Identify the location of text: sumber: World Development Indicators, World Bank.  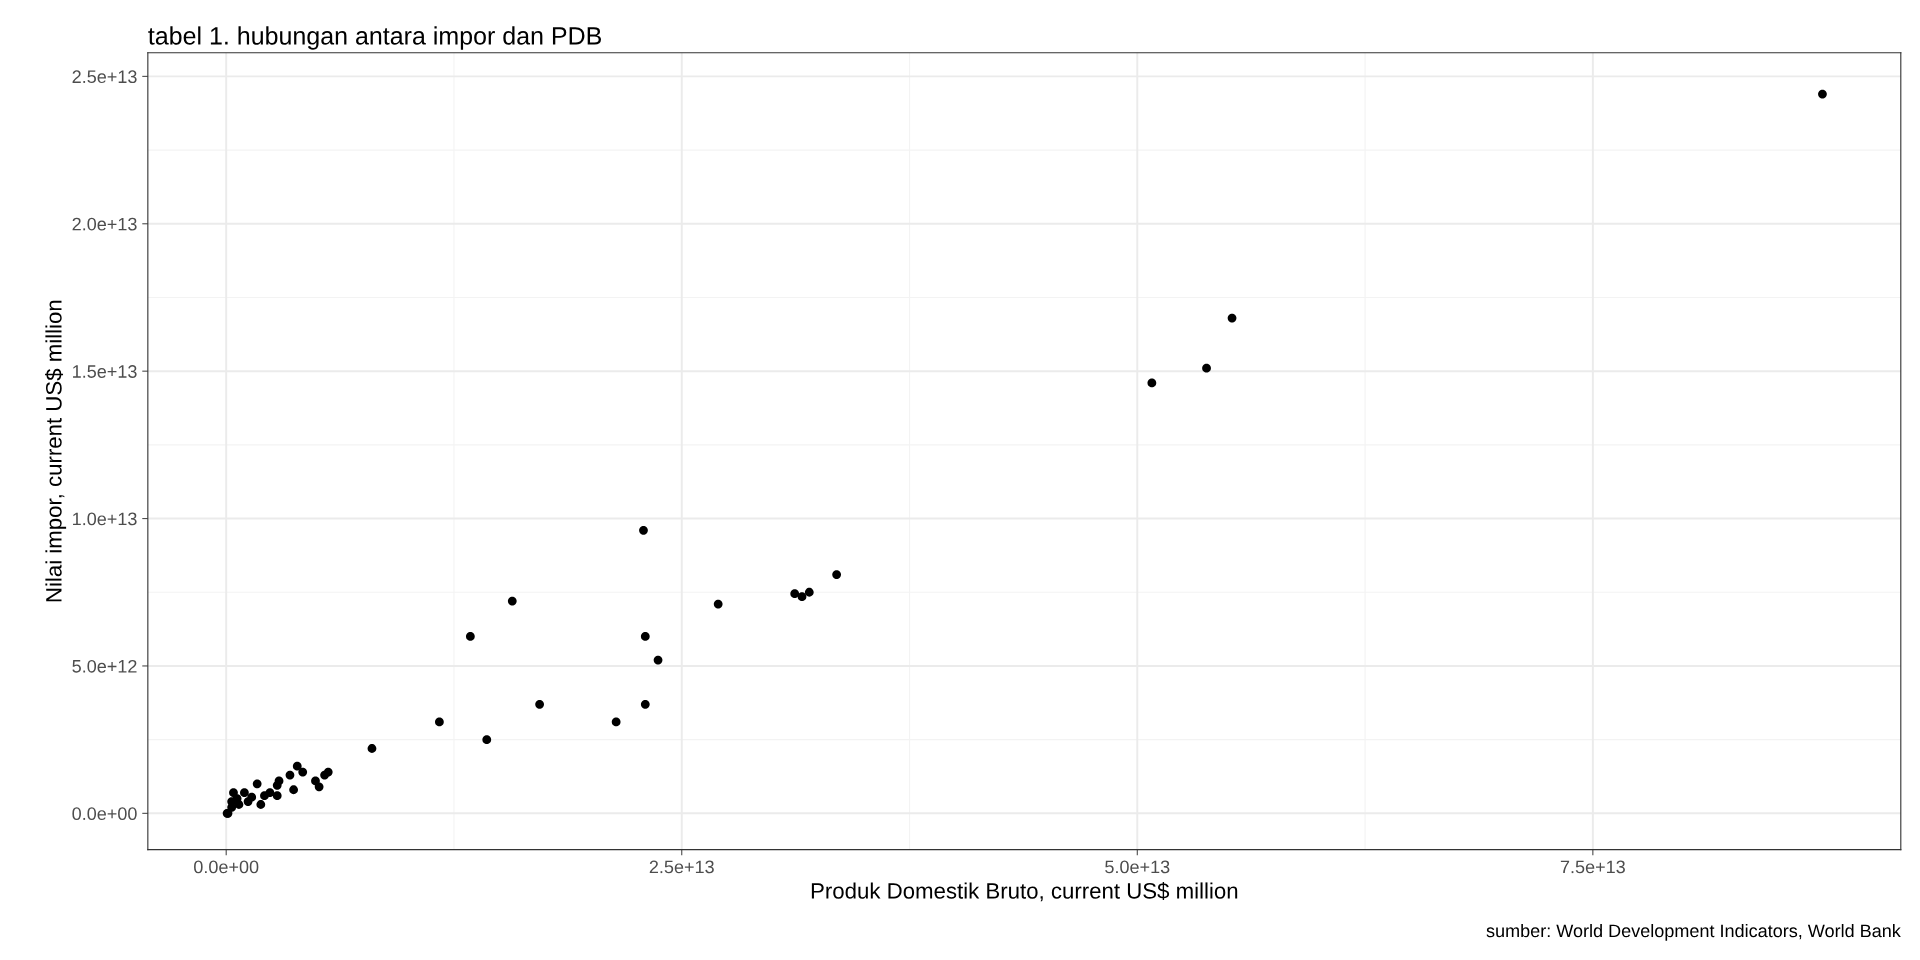
(1693, 932).